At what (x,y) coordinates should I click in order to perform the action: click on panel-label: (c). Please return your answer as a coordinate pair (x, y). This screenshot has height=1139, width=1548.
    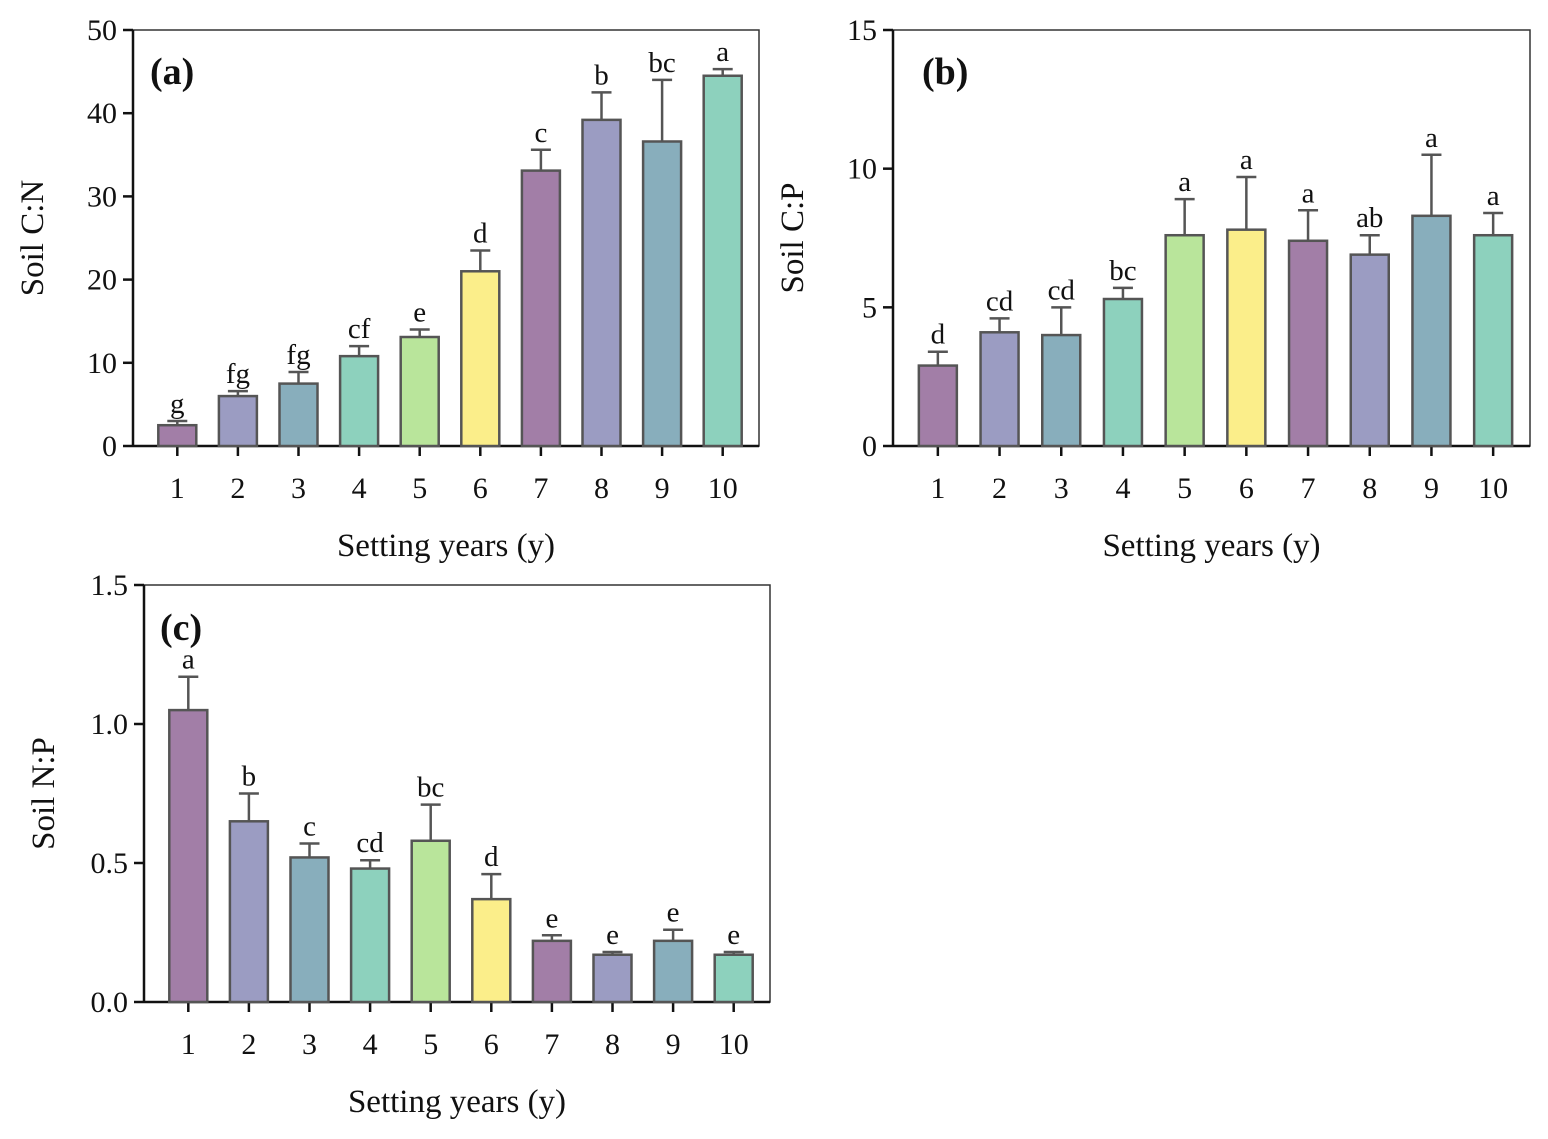
    Looking at the image, I should click on (181, 628).